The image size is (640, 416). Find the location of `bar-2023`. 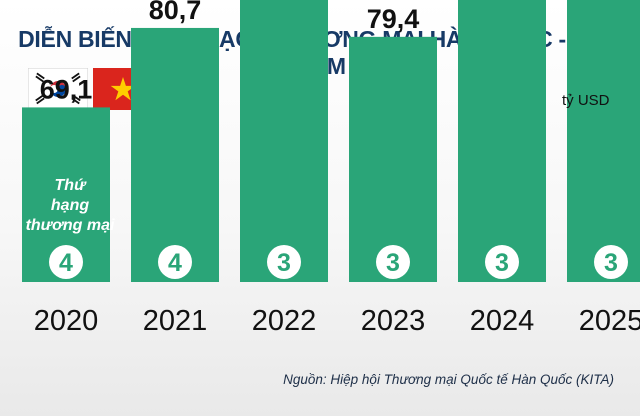

bar-2023 is located at coordinates (393, 159).